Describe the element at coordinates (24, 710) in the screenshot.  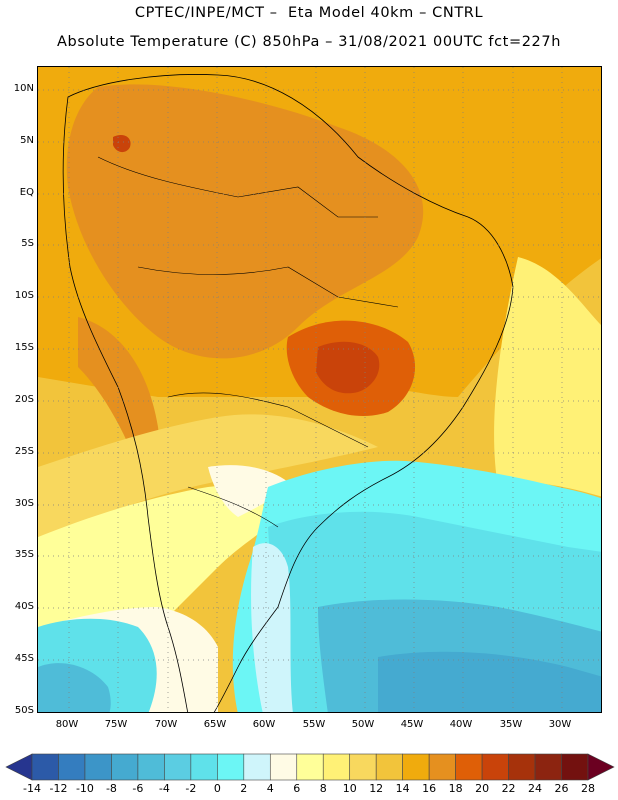
I see `lat-label-50s: 50S` at that location.